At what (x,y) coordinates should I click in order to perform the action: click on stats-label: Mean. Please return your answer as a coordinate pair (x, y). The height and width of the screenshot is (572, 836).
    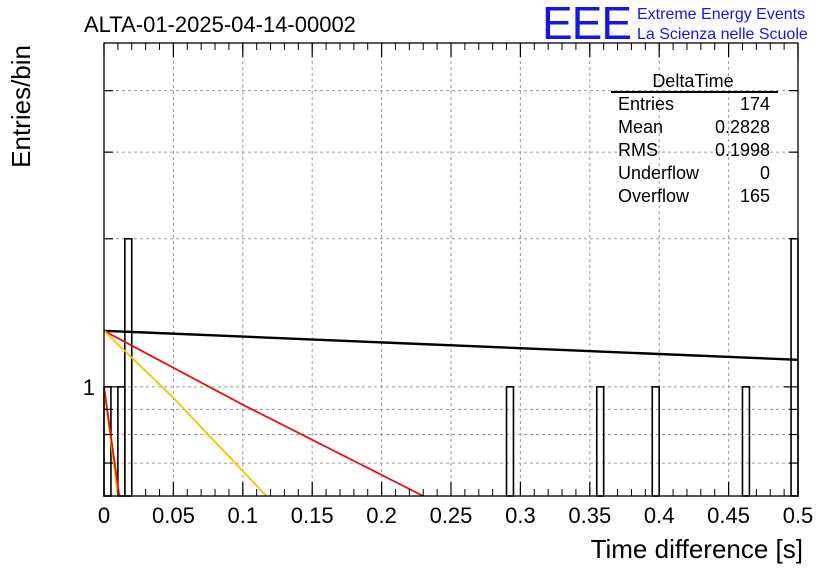
    Looking at the image, I should click on (640, 127).